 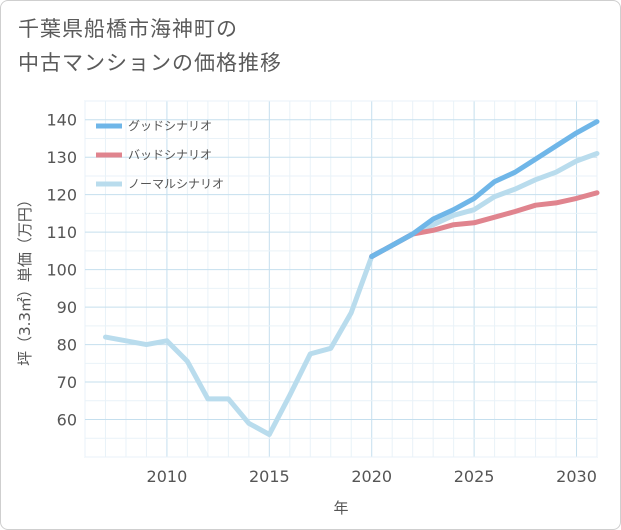 What do you see at coordinates (61, 120) in the screenshot?
I see `y-tick-label: 140` at bounding box center [61, 120].